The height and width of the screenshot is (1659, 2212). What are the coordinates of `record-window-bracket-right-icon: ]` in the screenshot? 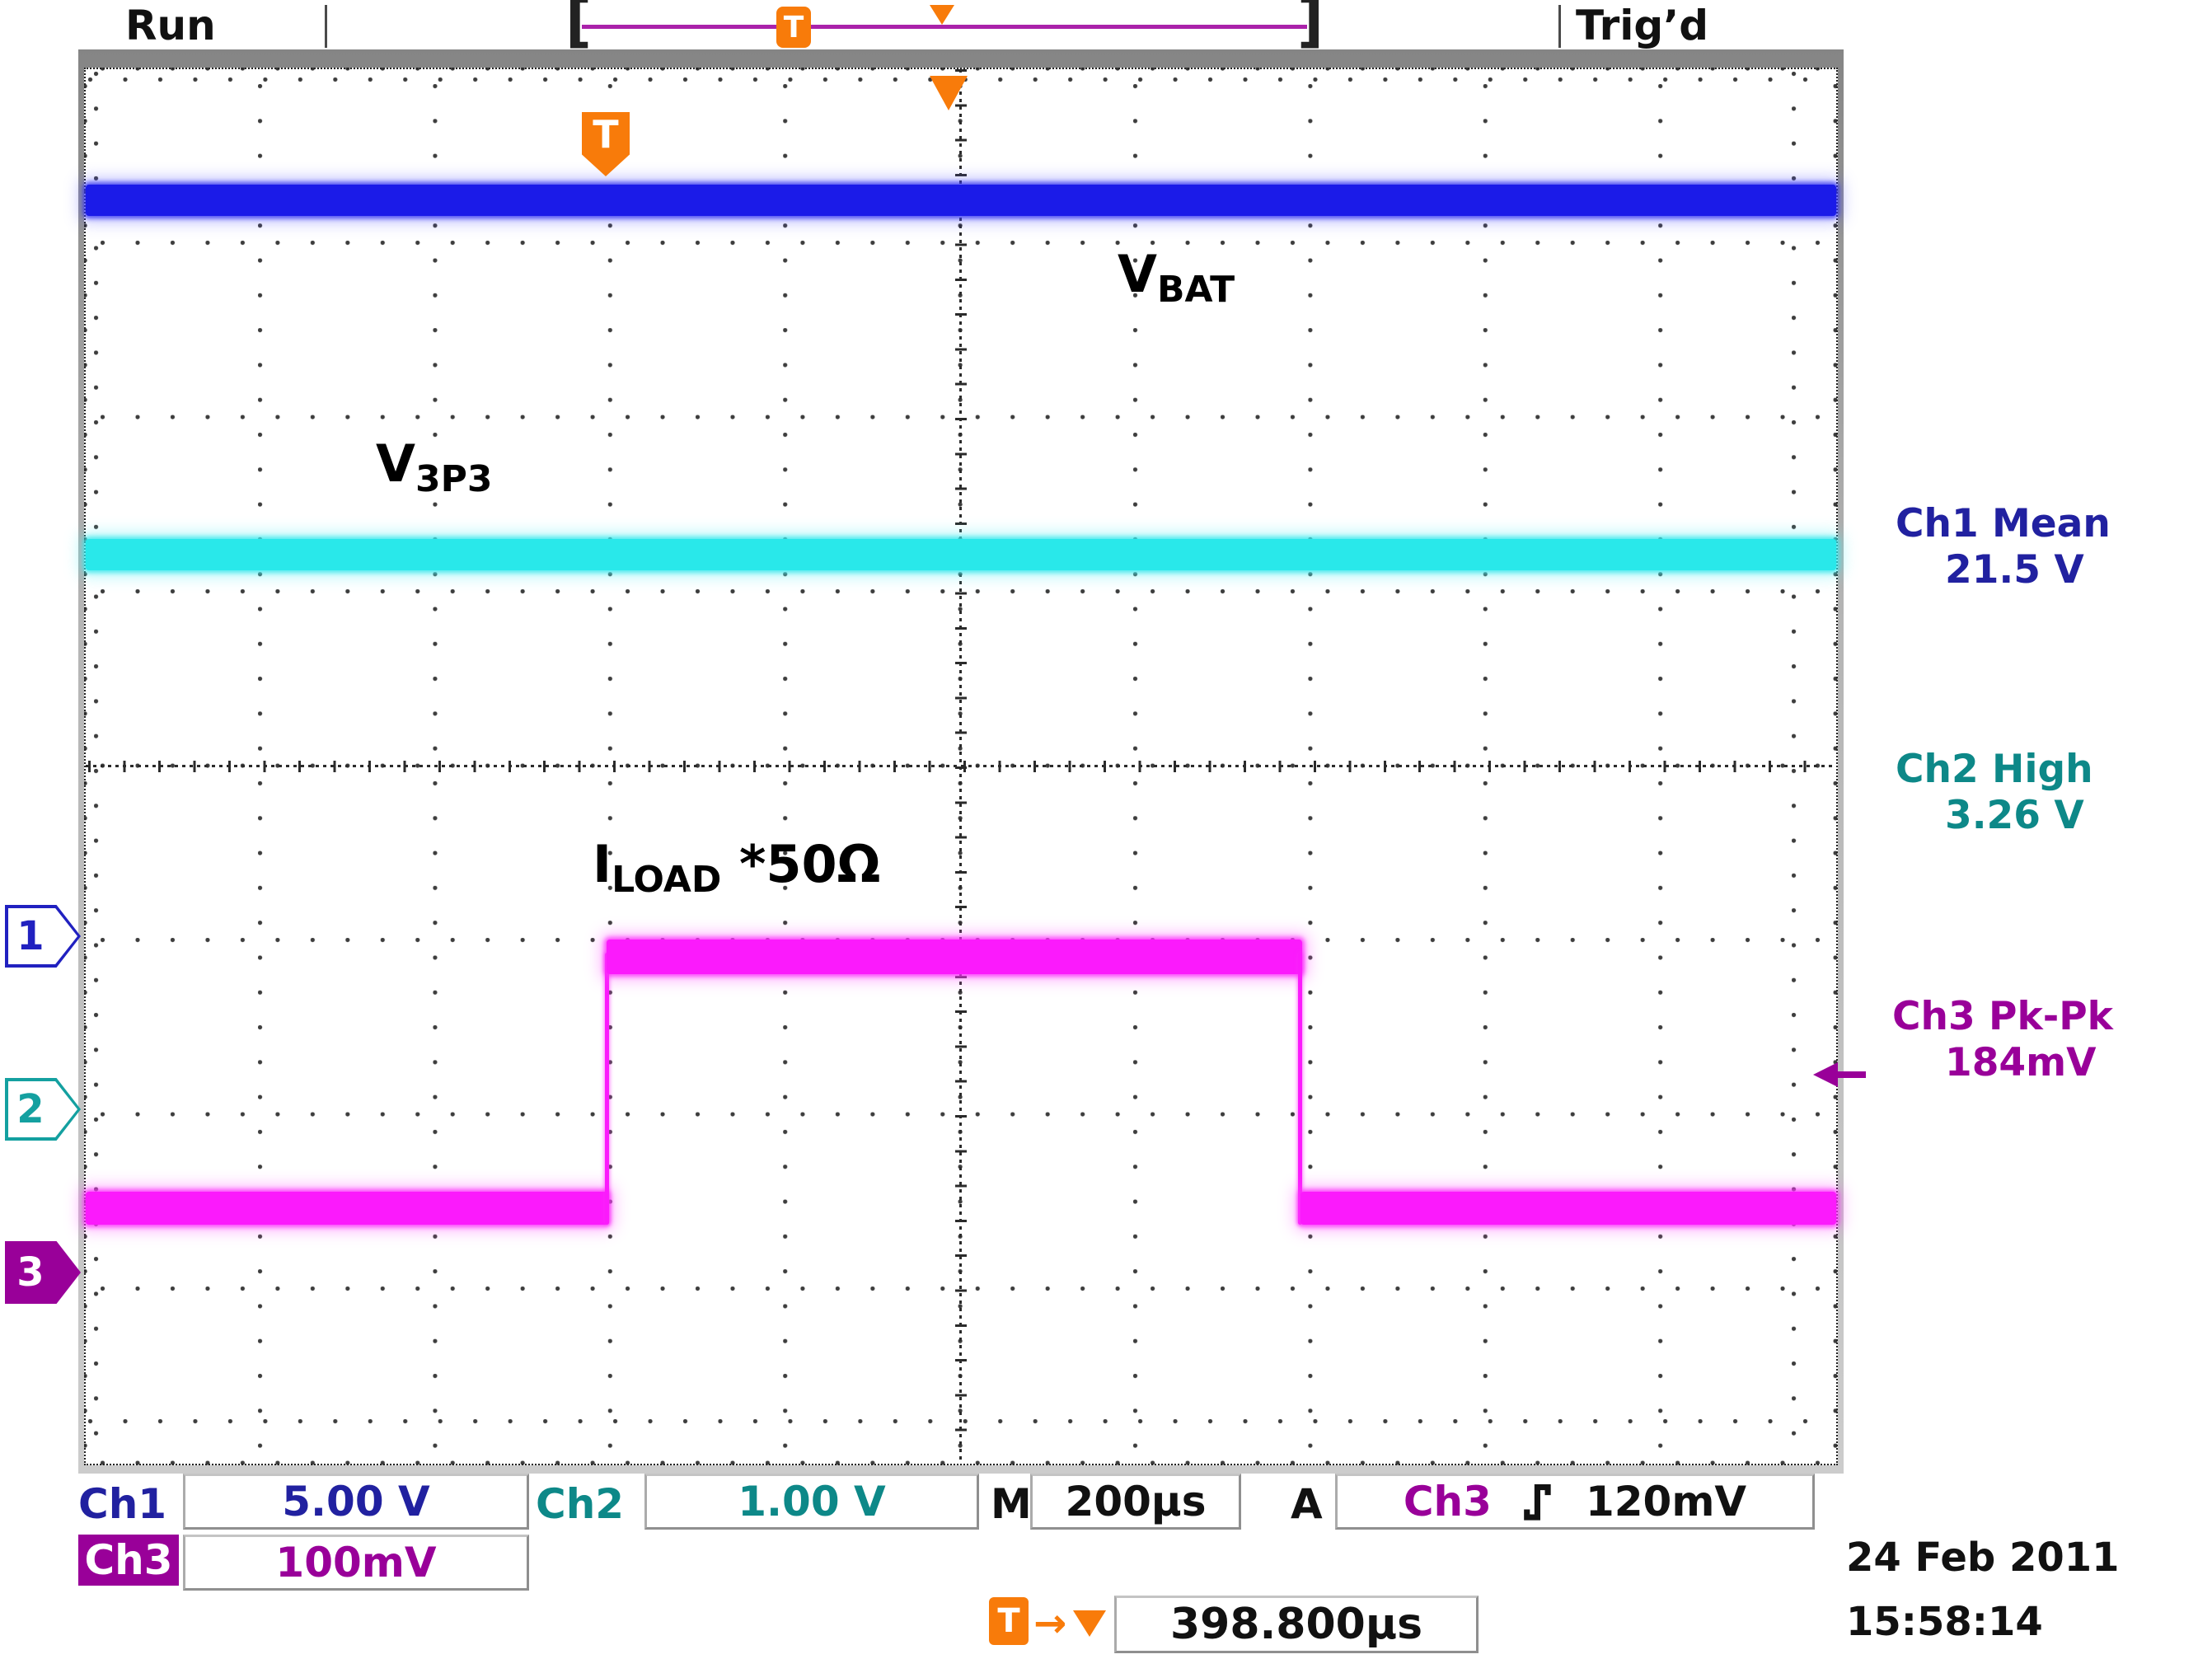 It's located at (1310, 27).